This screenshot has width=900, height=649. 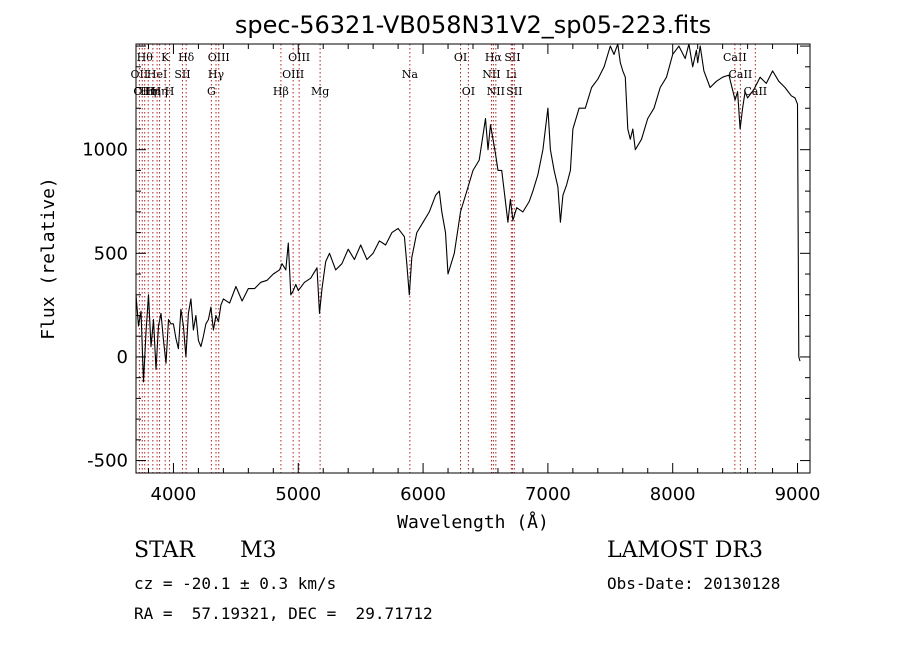 What do you see at coordinates (211, 91) in the screenshot?
I see `line-label: G` at bounding box center [211, 91].